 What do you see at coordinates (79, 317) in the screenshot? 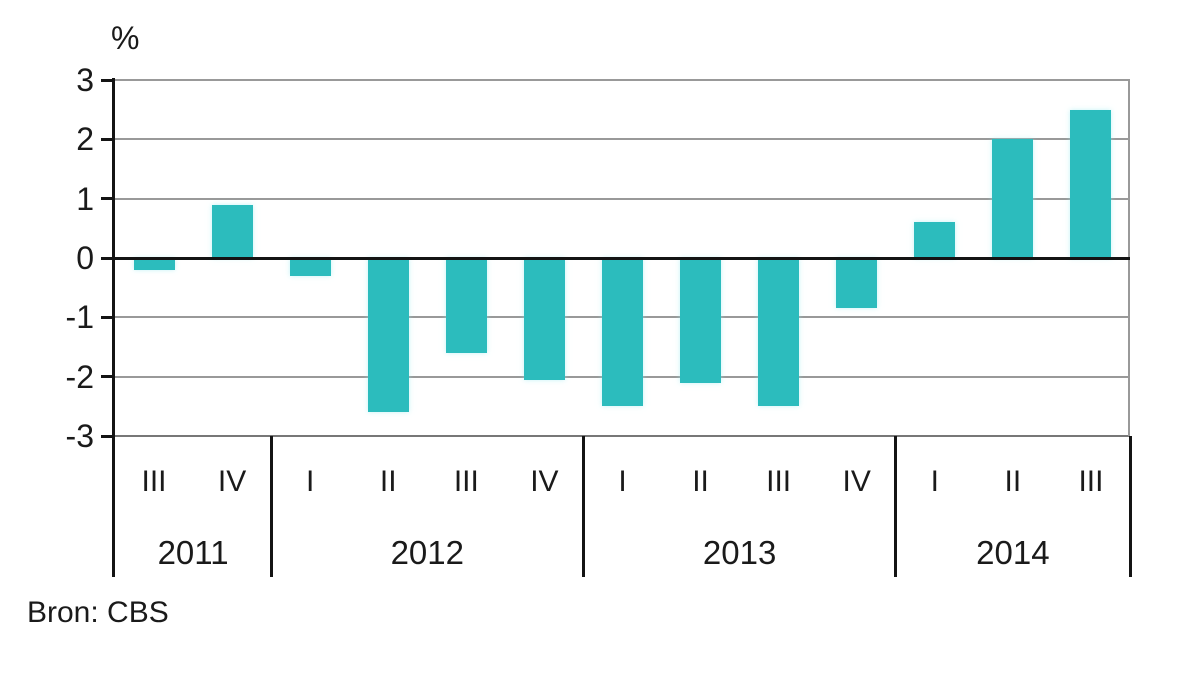
I see `y-axis-tick-label: -1` at bounding box center [79, 317].